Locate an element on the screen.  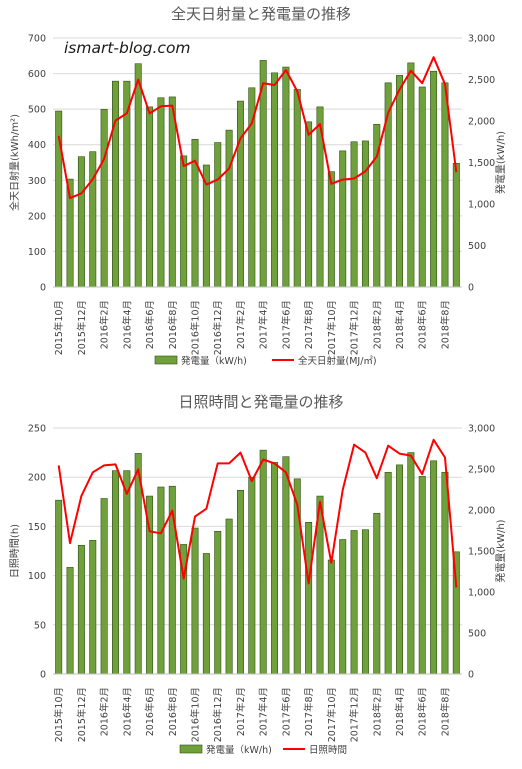
watermark-text: ismart-blog.com is located at coordinates (127, 48).